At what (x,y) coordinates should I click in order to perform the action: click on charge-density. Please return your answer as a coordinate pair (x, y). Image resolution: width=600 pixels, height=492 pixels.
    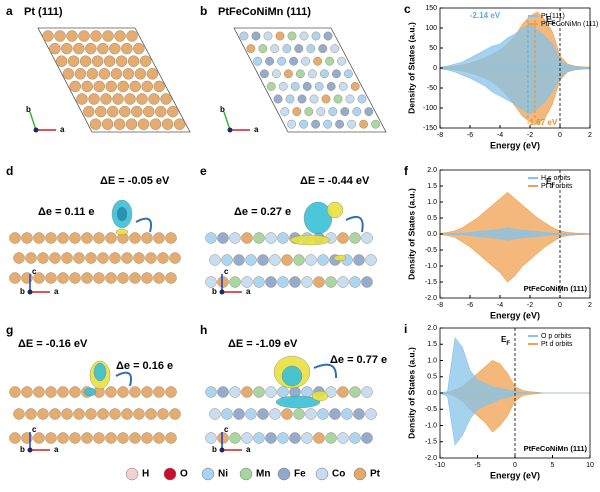
    Looking at the image, I should click on (298, 402).